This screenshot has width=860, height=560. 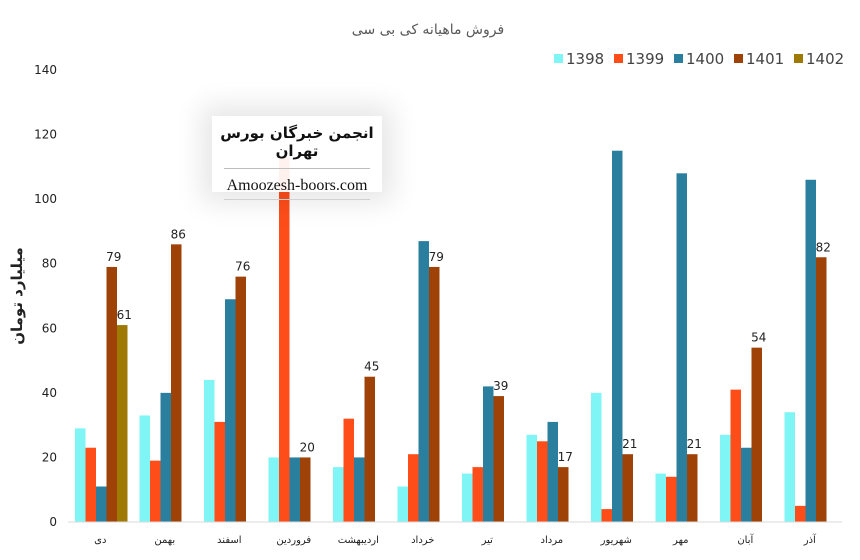 I want to click on y-tick-label: 0, so click(x=53, y=522).